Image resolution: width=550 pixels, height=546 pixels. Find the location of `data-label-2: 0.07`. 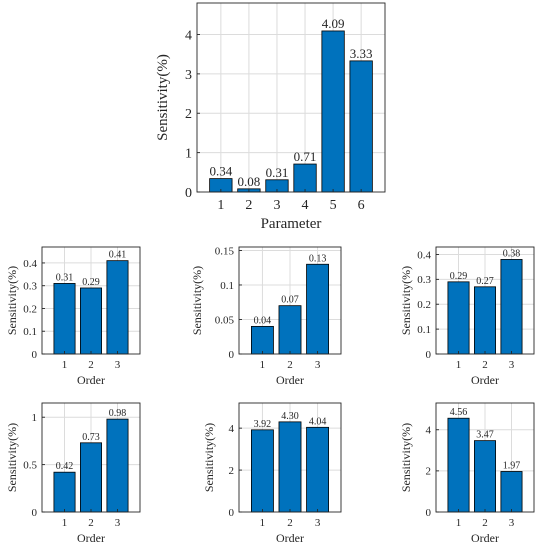

data-label-2: 0.07 is located at coordinates (290, 300).